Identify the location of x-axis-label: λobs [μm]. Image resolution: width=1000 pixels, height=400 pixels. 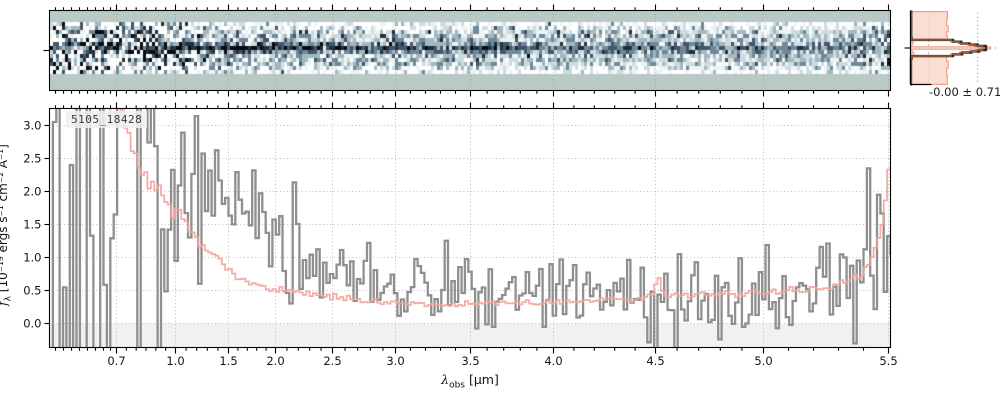
(470, 381).